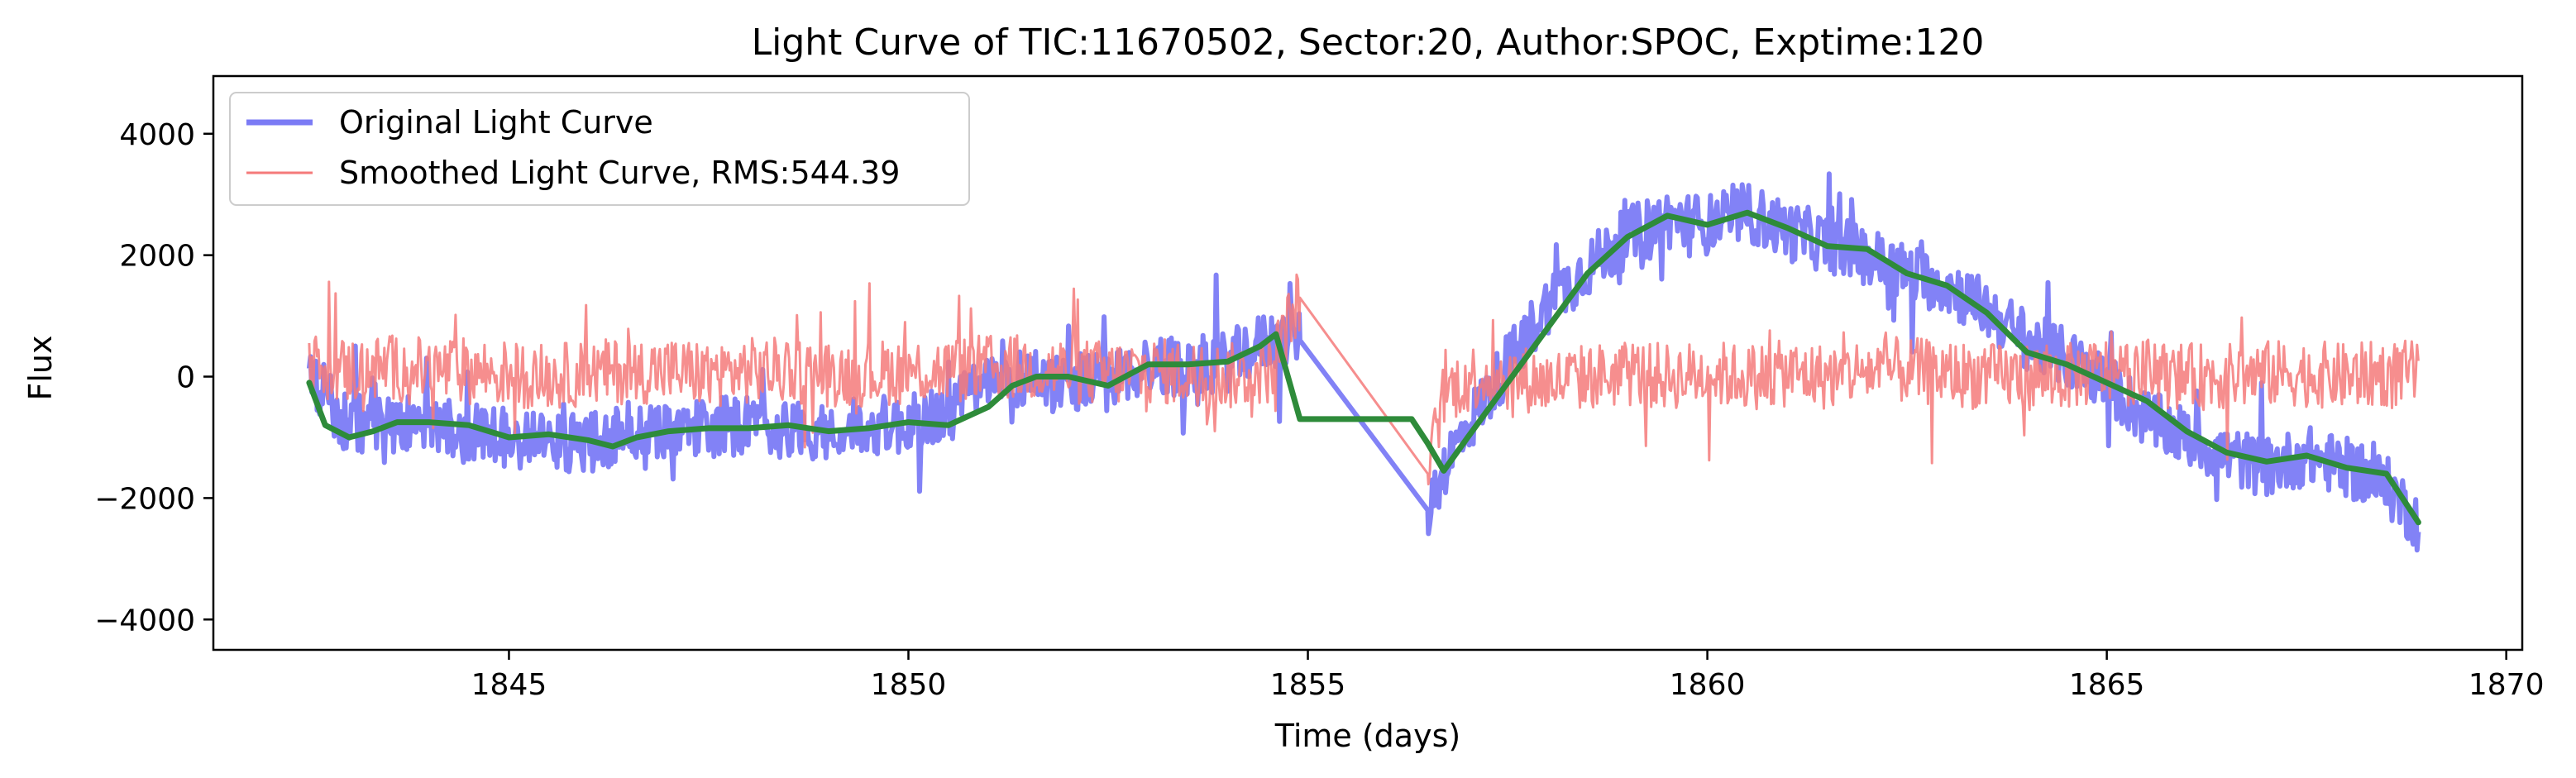 The height and width of the screenshot is (778, 2576). What do you see at coordinates (40, 368) in the screenshot?
I see `y-axis-label: Flux` at bounding box center [40, 368].